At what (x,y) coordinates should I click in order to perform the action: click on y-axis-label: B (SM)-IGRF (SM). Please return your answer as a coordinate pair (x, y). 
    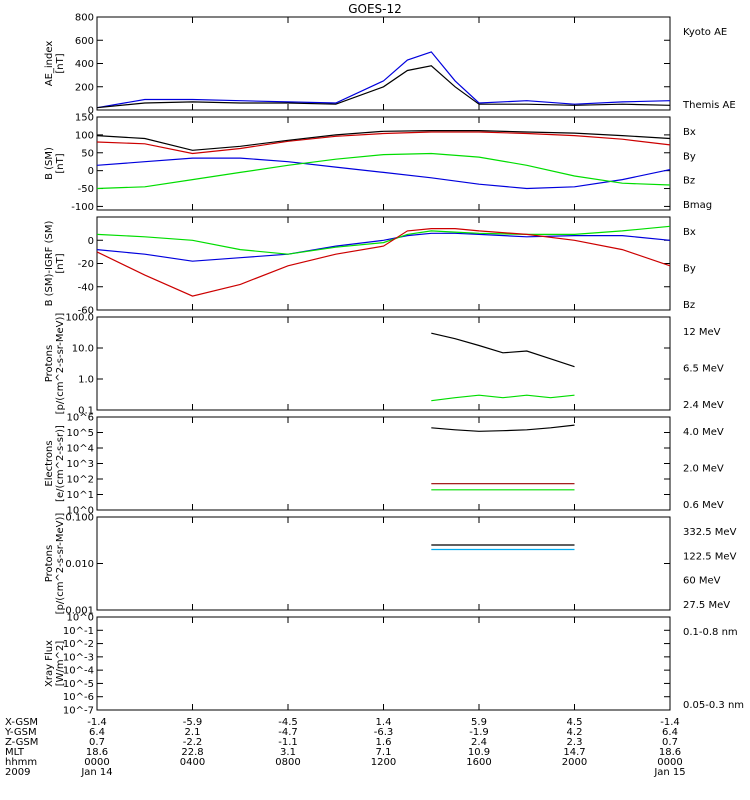
    Looking at the image, I should click on (49, 264).